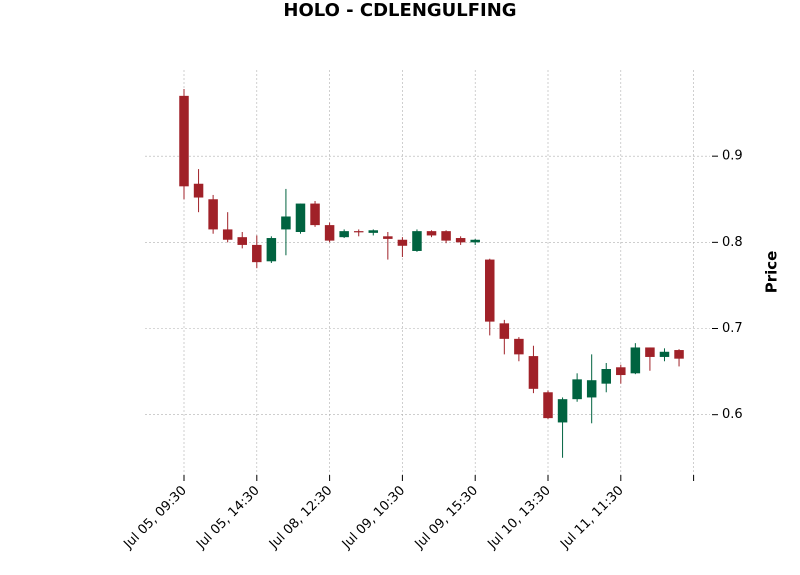  What do you see at coordinates (732, 156) in the screenshot?
I see `y-tick-label: 0.9` at bounding box center [732, 156].